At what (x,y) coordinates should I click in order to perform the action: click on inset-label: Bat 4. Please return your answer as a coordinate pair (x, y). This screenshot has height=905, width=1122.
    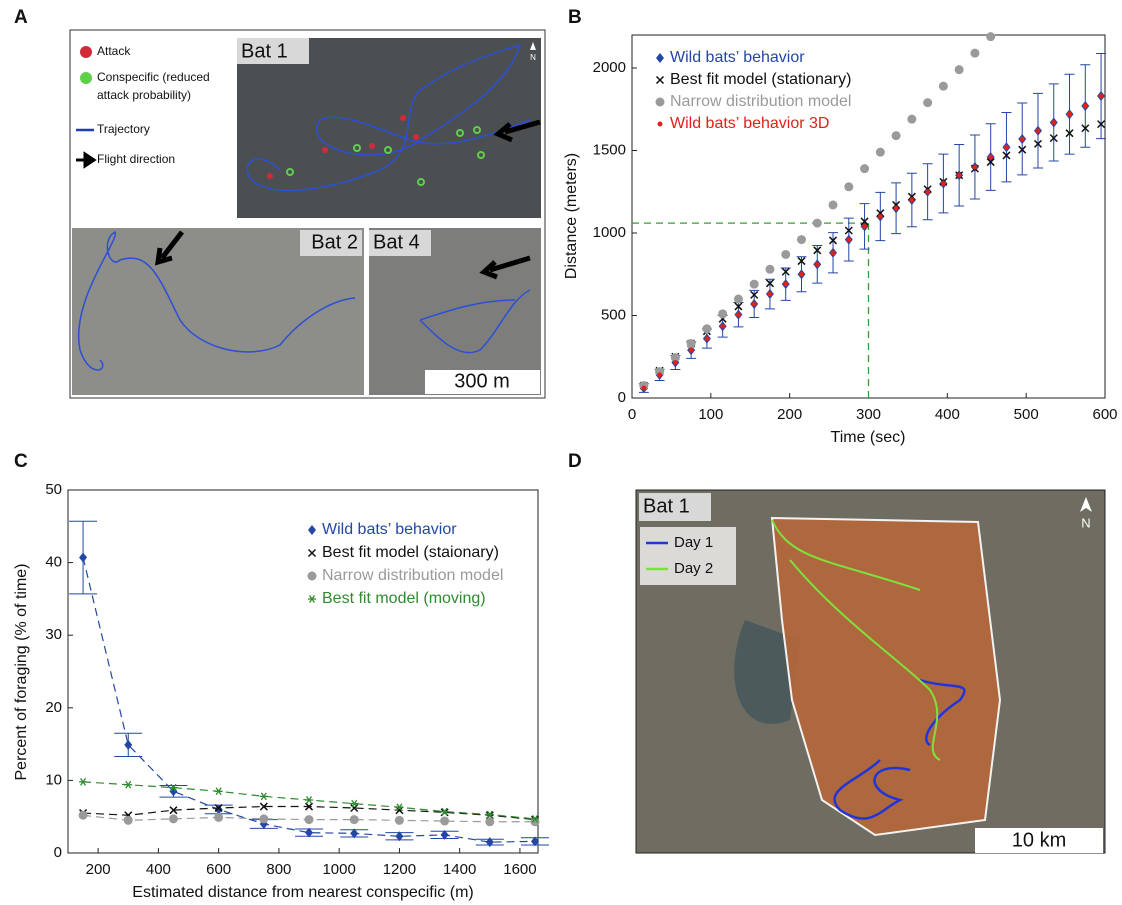
    Looking at the image, I should click on (396, 242).